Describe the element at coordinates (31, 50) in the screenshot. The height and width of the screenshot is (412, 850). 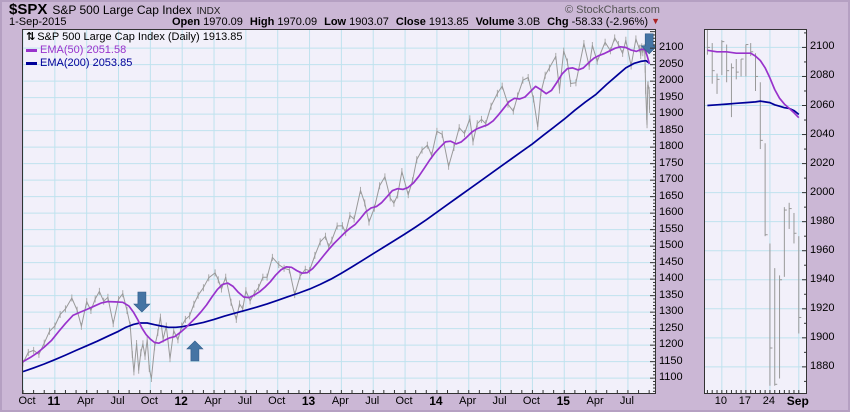
I see `ema50-line-swatch` at that location.